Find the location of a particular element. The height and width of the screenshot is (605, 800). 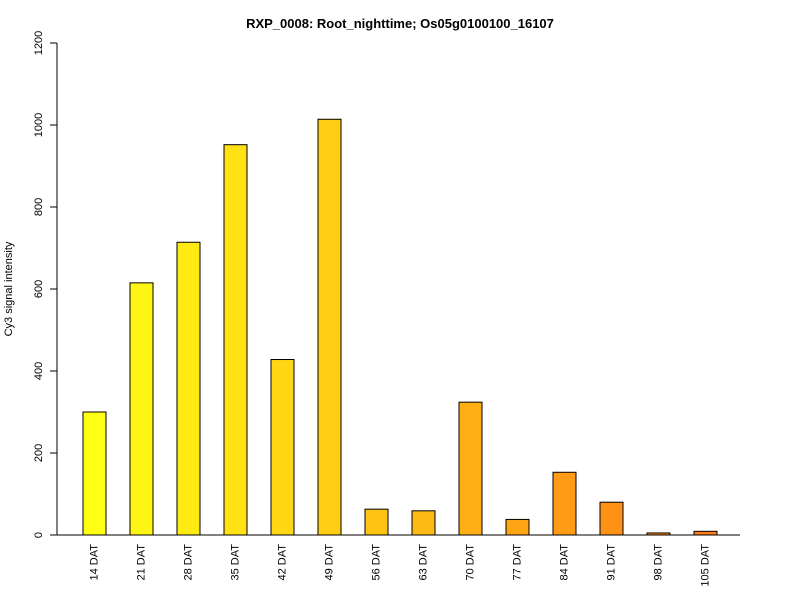

bar-91-dat is located at coordinates (611, 518).